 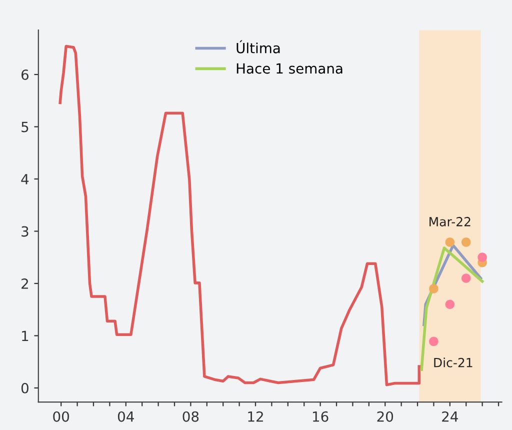 I want to click on y-tick-label: 1, so click(x=25, y=335).